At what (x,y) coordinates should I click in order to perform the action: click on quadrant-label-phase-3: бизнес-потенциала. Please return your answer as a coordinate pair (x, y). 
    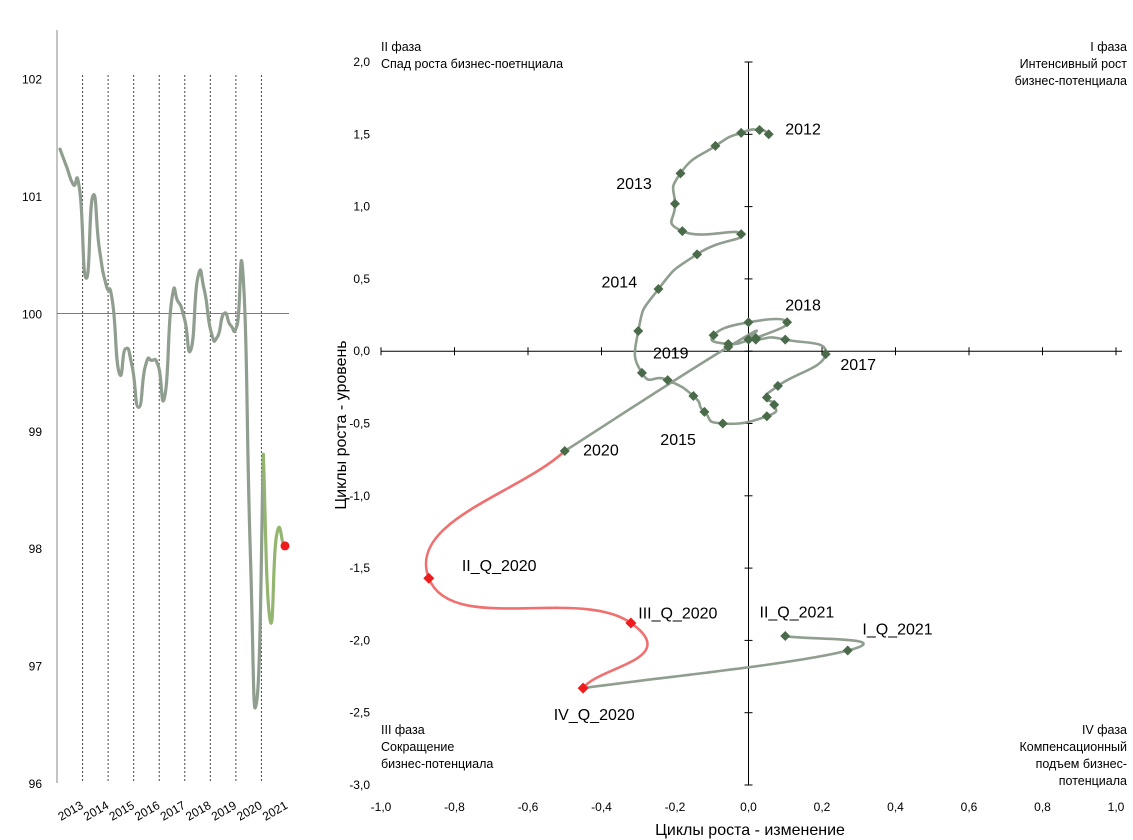
    Looking at the image, I should click on (437, 764).